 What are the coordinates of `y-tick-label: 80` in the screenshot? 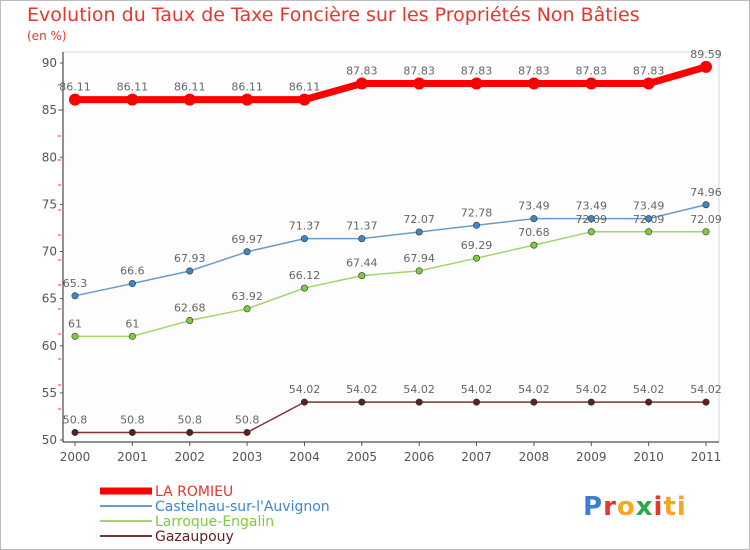 It's located at (49, 157).